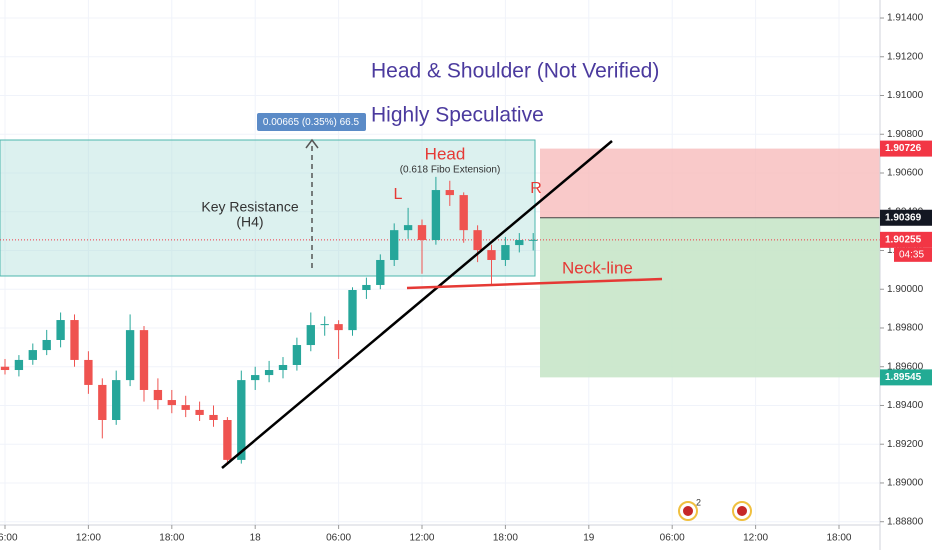 This screenshot has width=932, height=550. What do you see at coordinates (536, 188) in the screenshot?
I see `right-shoulder: R` at bounding box center [536, 188].